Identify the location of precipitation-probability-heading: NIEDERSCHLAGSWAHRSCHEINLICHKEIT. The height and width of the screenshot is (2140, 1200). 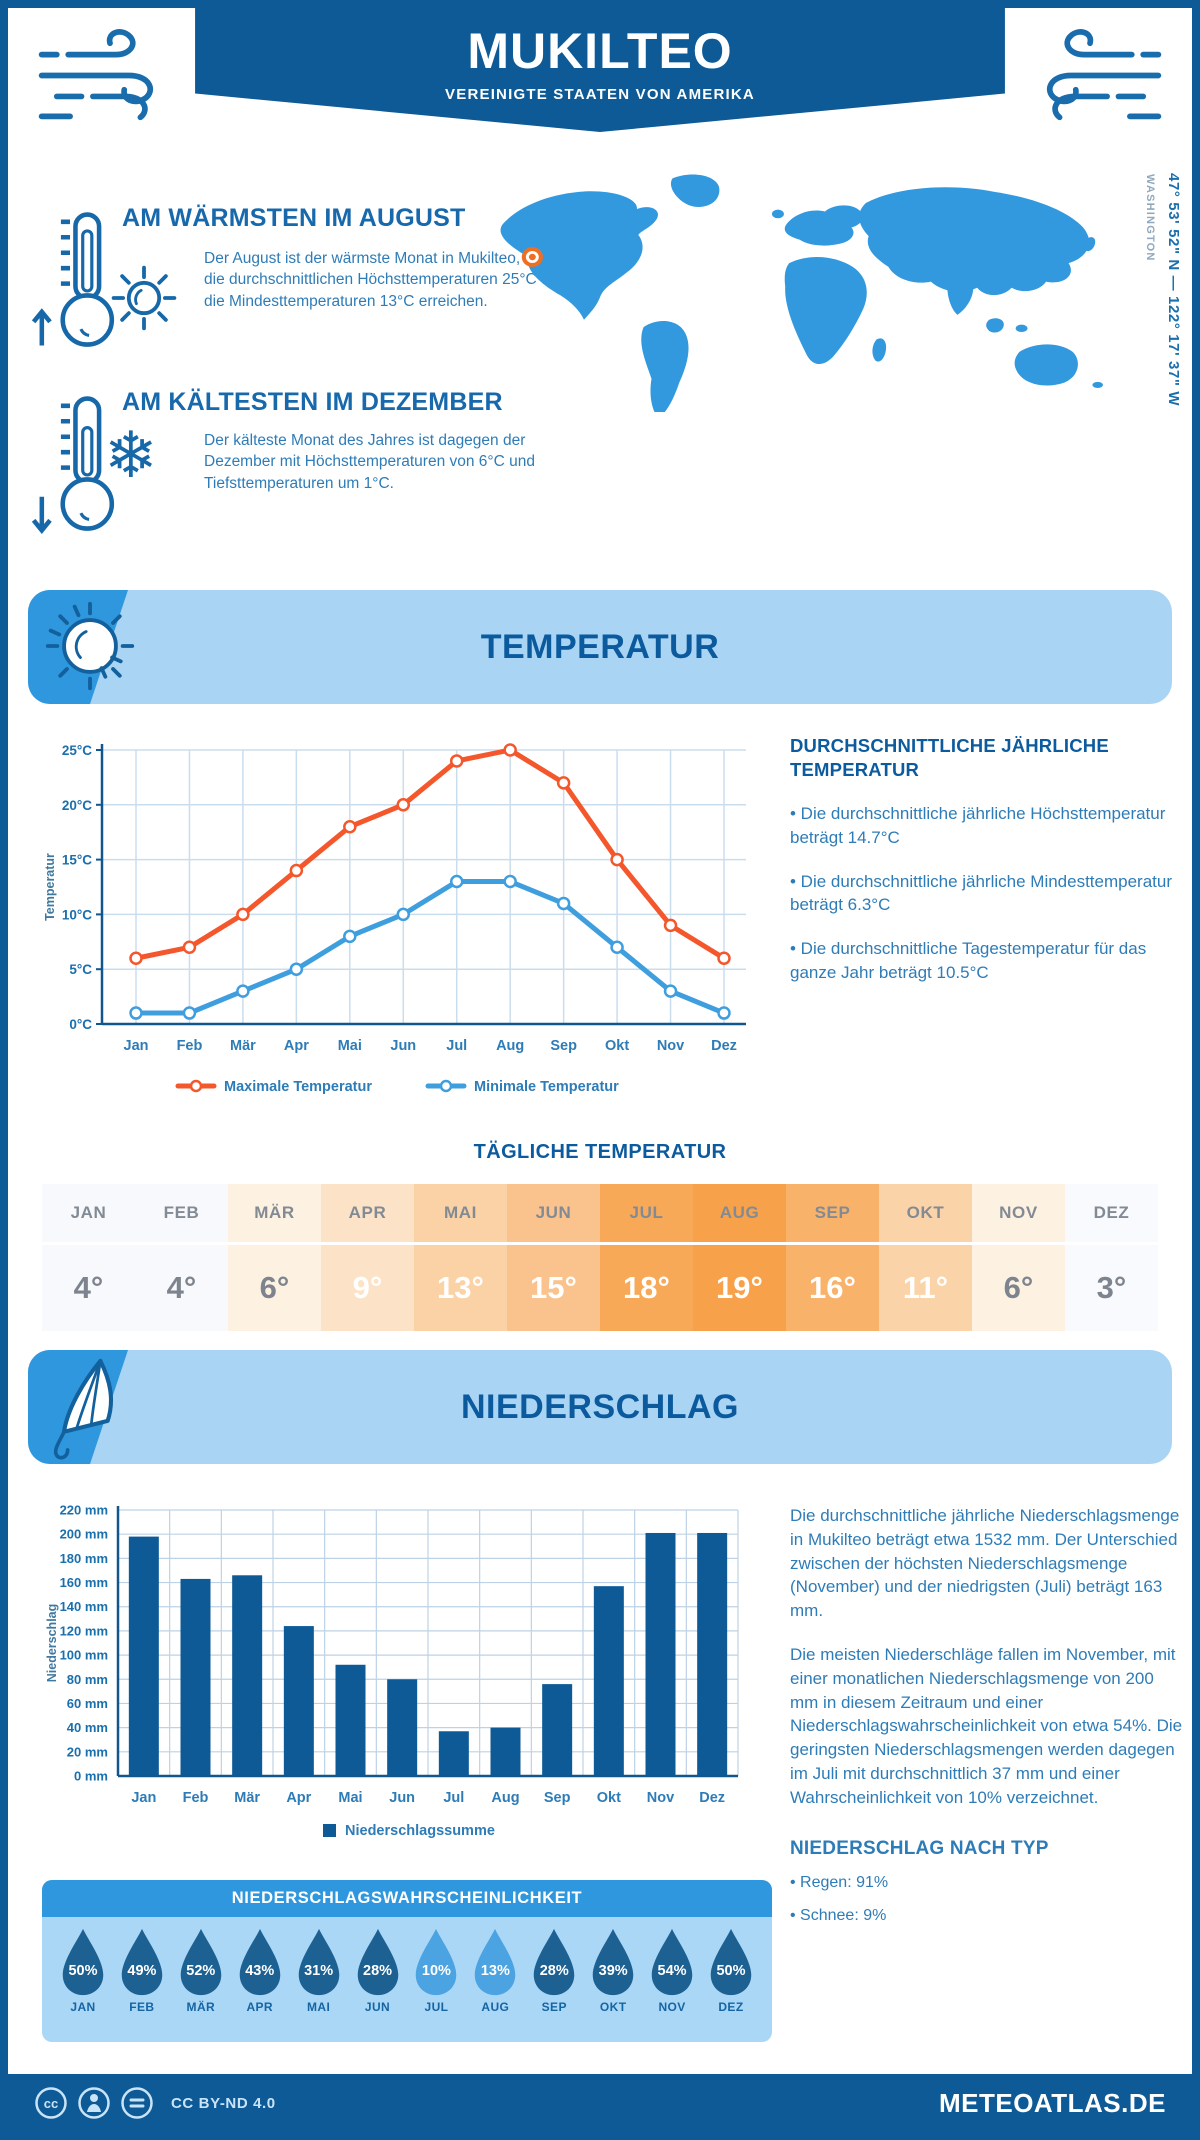
(407, 1898).